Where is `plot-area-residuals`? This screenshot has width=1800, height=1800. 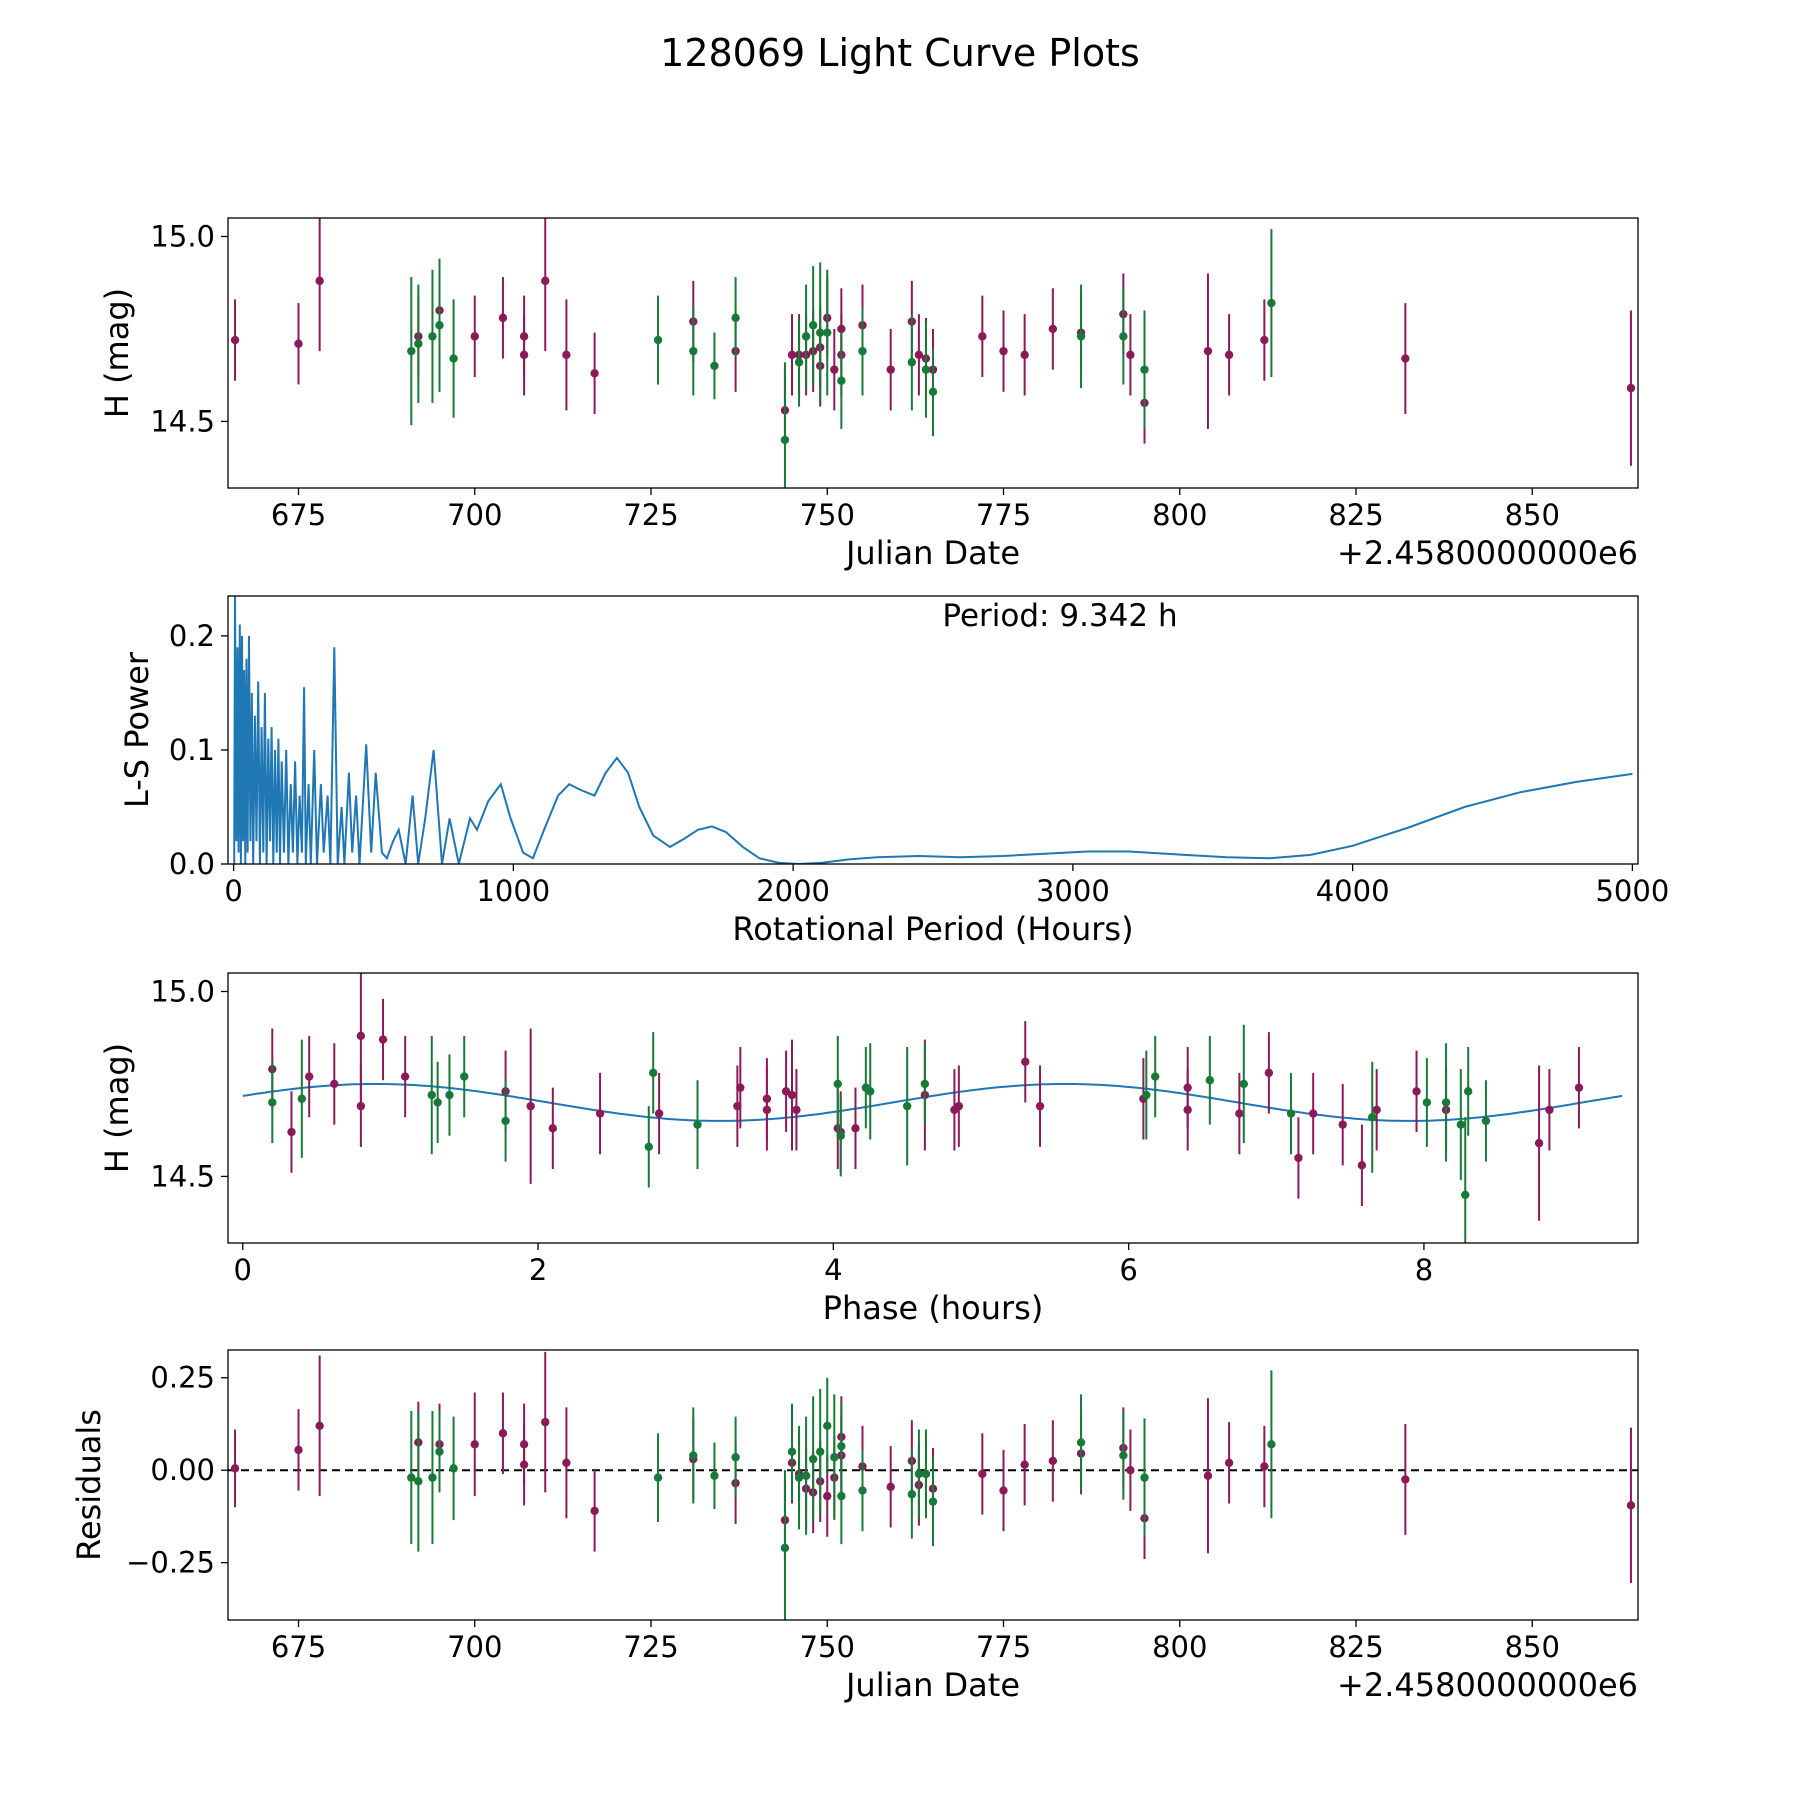
plot-area-residuals is located at coordinates (933, 1485).